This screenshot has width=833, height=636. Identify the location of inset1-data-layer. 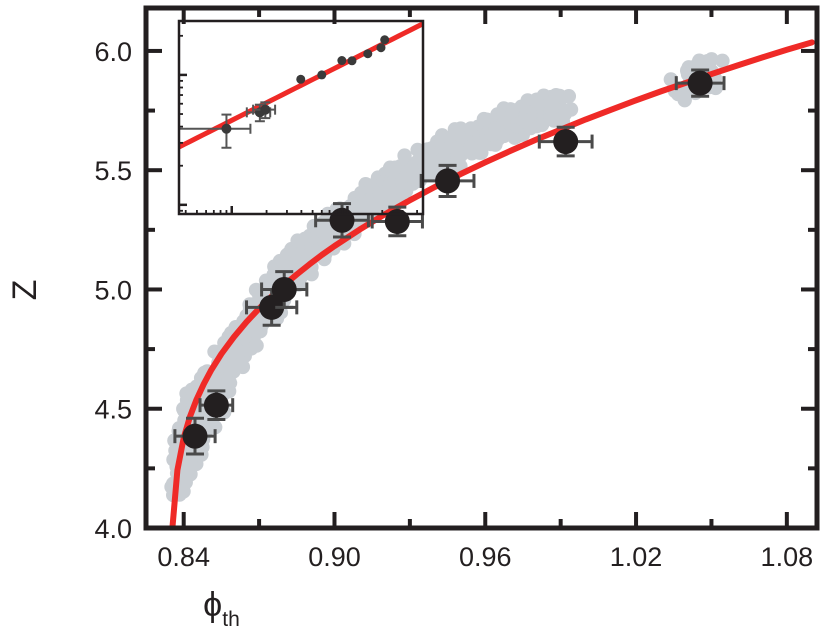
(301, 85).